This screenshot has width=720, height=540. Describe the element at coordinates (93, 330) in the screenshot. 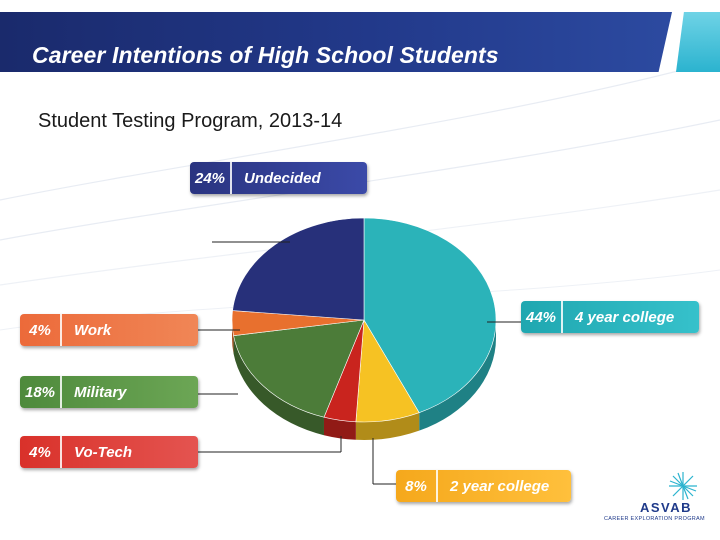

I see `label-work: Work` at that location.